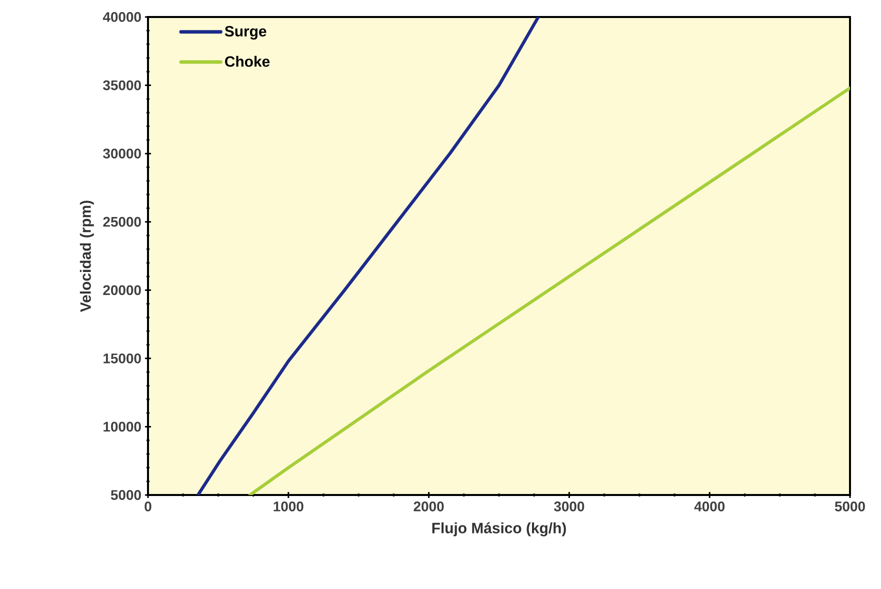  I want to click on x-tick-label: 1000, so click(289, 506).